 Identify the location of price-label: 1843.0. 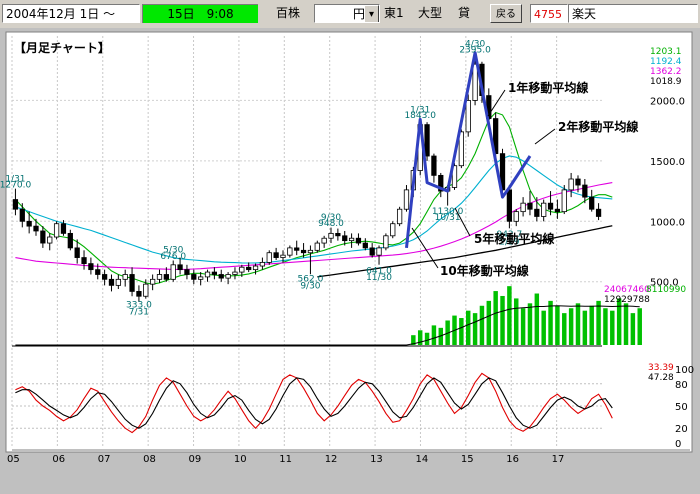
(420, 116).